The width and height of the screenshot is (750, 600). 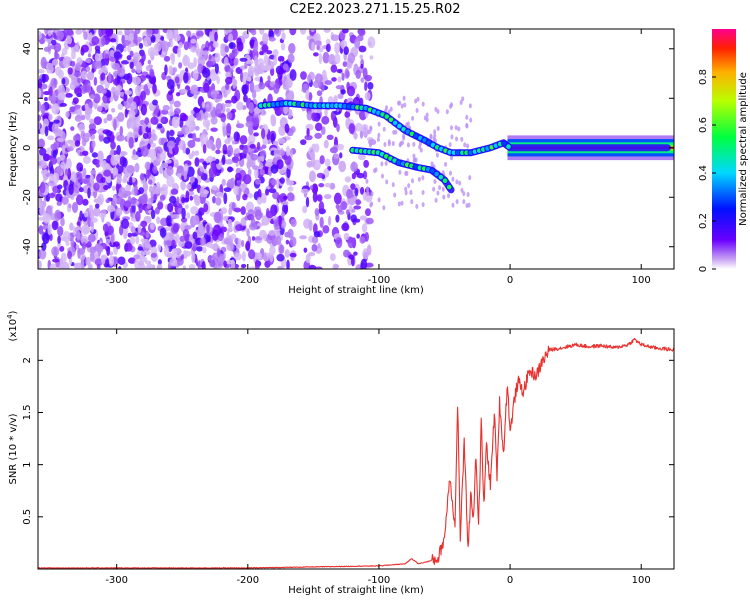 What do you see at coordinates (703, 221) in the screenshot?
I see `colorbar-tick-label: 0.2` at bounding box center [703, 221].